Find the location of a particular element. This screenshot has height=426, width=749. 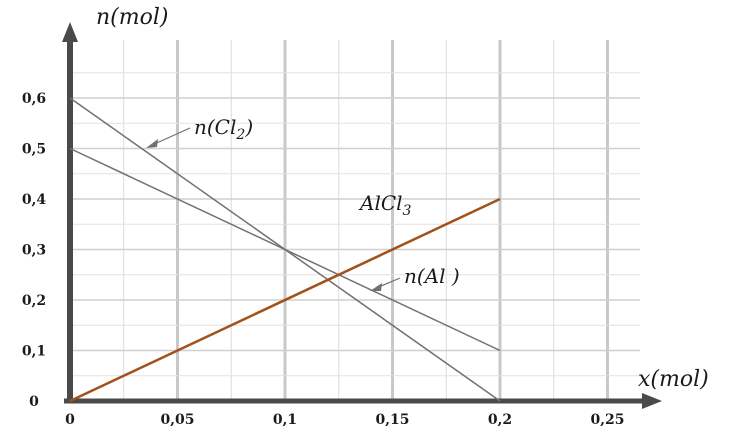

series-label-nal: n(Al ) is located at coordinates (432, 276).